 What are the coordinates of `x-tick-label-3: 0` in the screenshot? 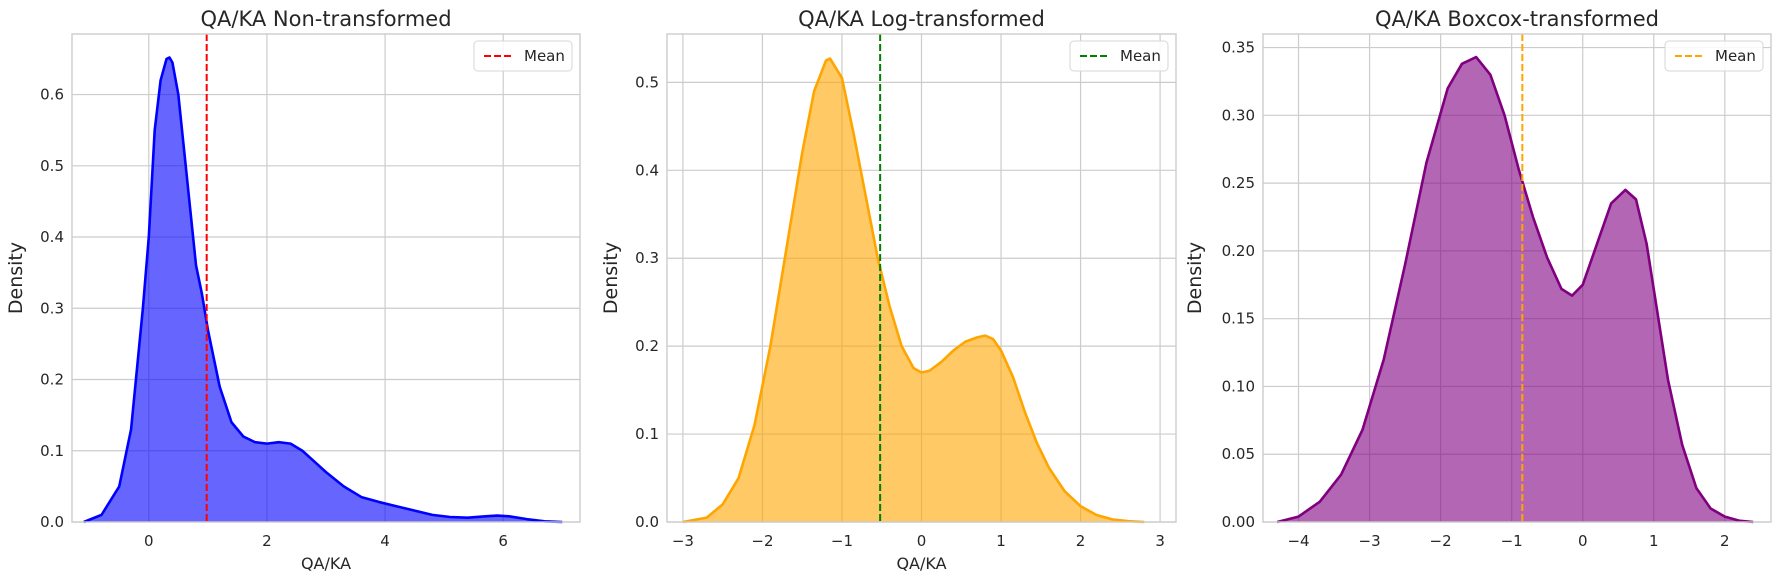 It's located at (922, 541).